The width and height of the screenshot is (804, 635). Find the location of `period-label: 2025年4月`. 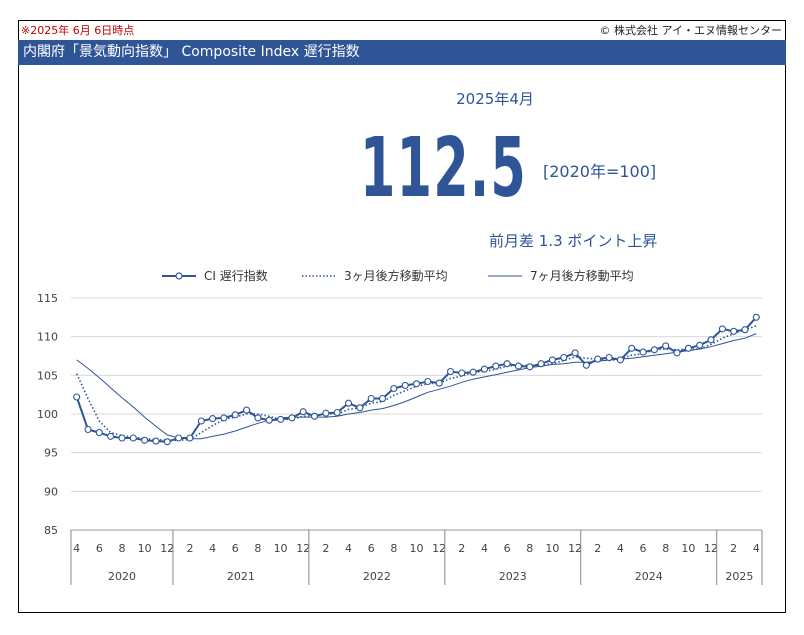

period-label: 2025年4月 is located at coordinates (495, 99).